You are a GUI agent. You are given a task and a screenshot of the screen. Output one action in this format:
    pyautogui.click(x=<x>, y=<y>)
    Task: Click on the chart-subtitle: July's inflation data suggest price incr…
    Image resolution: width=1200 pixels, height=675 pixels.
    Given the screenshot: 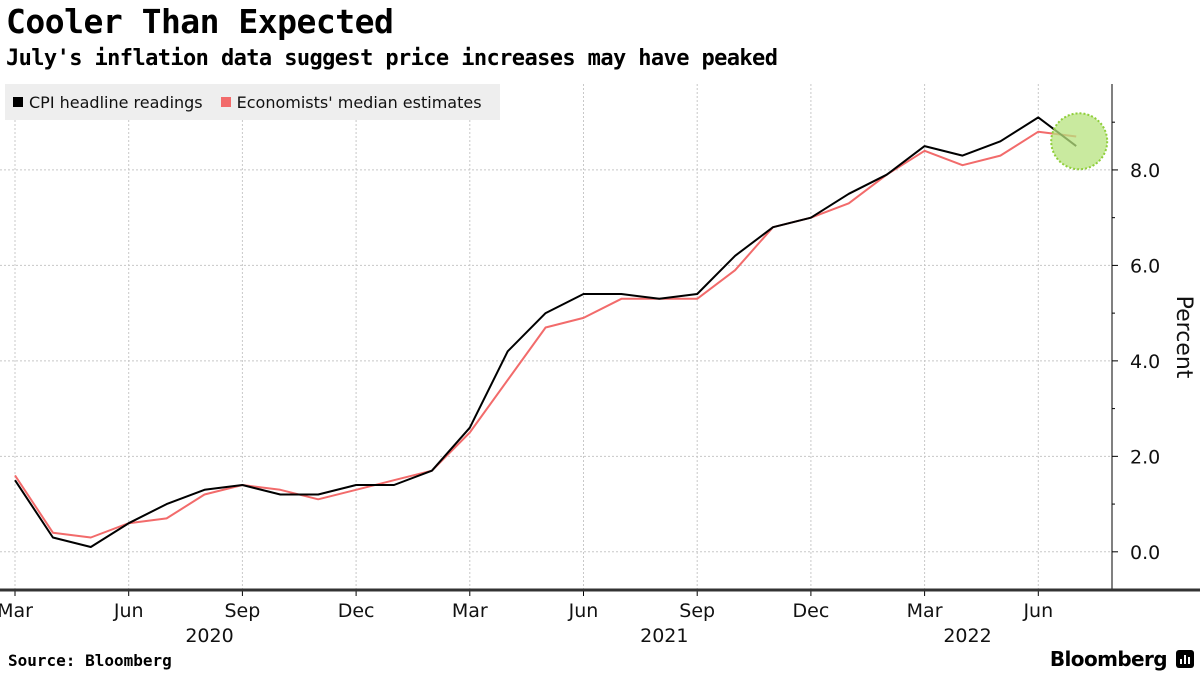 What is the action you would take?
    pyautogui.click(x=392, y=58)
    